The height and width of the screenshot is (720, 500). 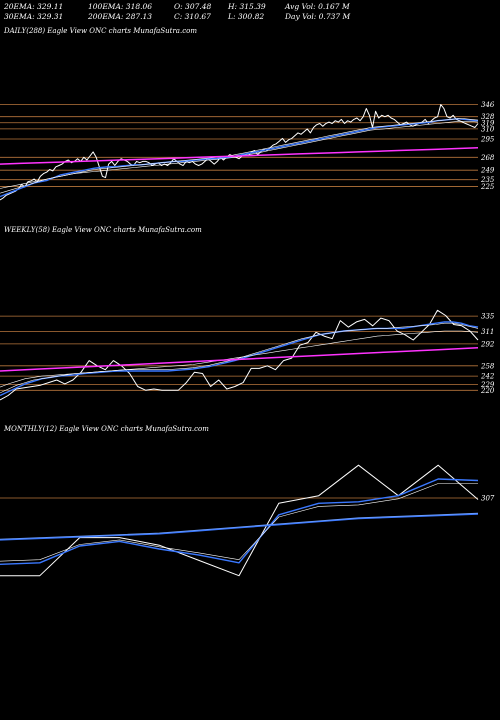 What do you see at coordinates (317, 16) in the screenshot?
I see `day-vol-readout: Day Vol: 0.737 M` at bounding box center [317, 16].